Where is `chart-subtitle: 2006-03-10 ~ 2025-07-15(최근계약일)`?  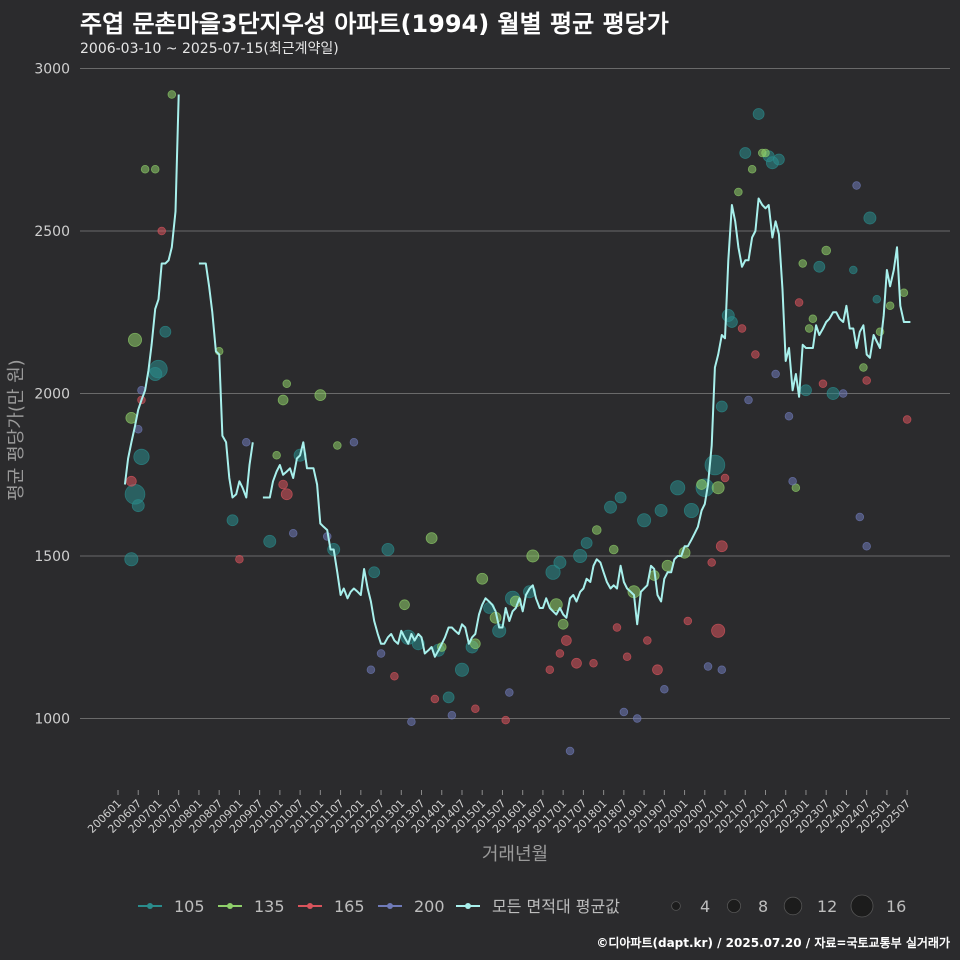
chart-subtitle: 2006-03-10 ~ 2025-07-15(최근계약일) is located at coordinates (209, 49).